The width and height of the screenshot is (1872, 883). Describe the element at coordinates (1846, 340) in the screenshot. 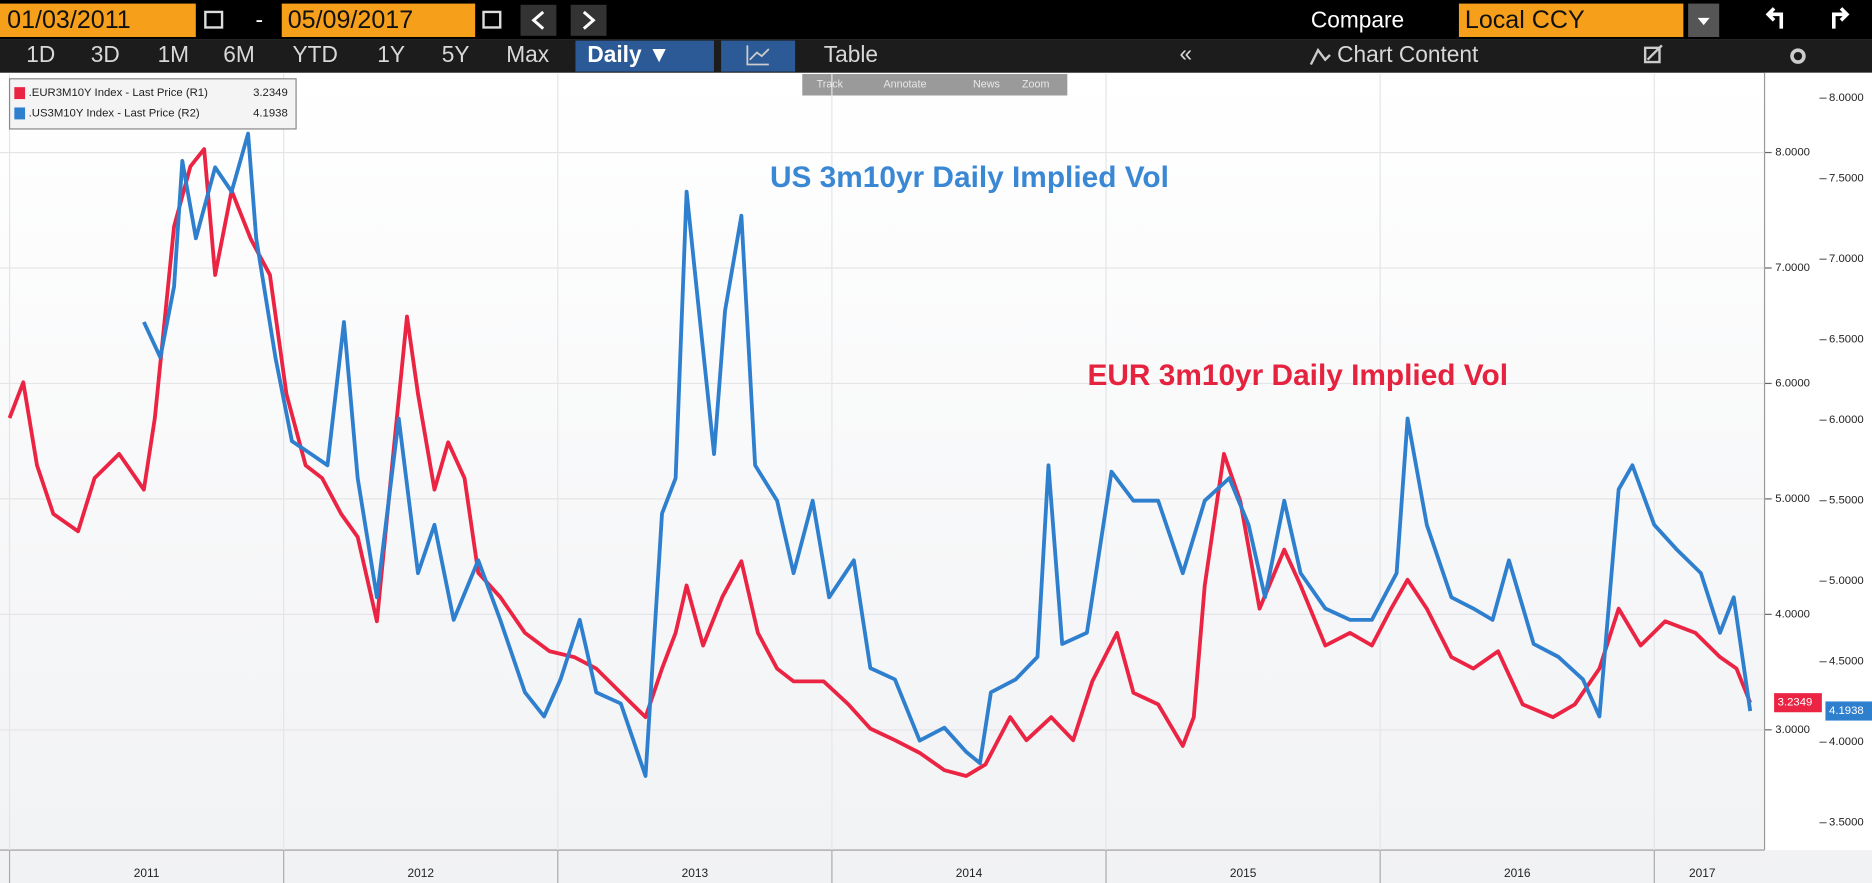

I see `y2-tick-label: 6.5000` at that location.